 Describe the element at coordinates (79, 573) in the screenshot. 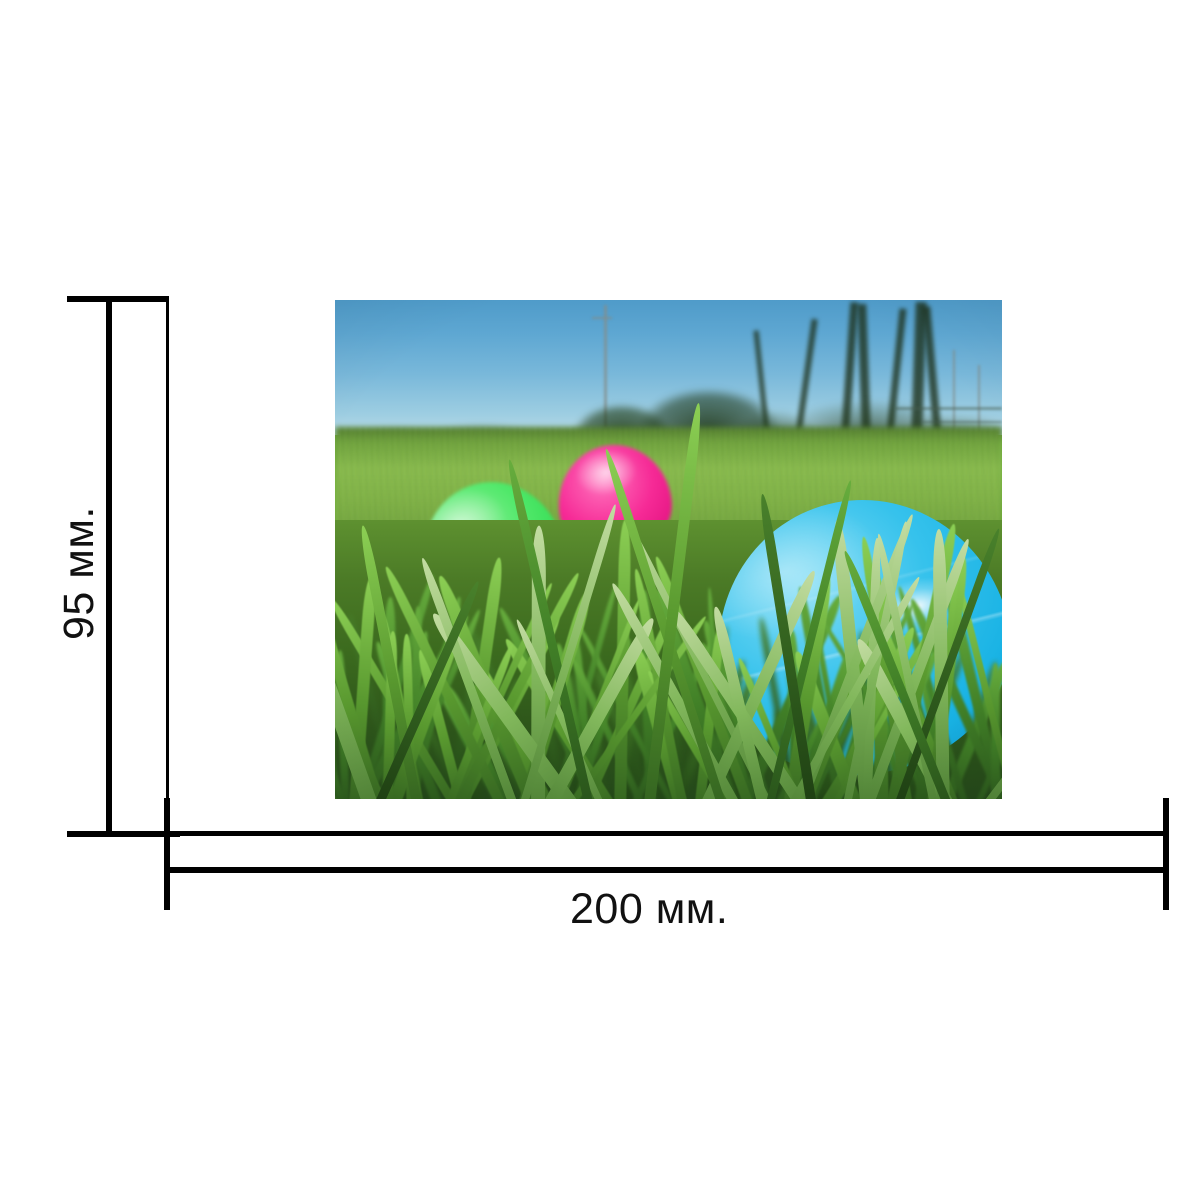

I see `height-dimension-label: 95 мм.` at that location.